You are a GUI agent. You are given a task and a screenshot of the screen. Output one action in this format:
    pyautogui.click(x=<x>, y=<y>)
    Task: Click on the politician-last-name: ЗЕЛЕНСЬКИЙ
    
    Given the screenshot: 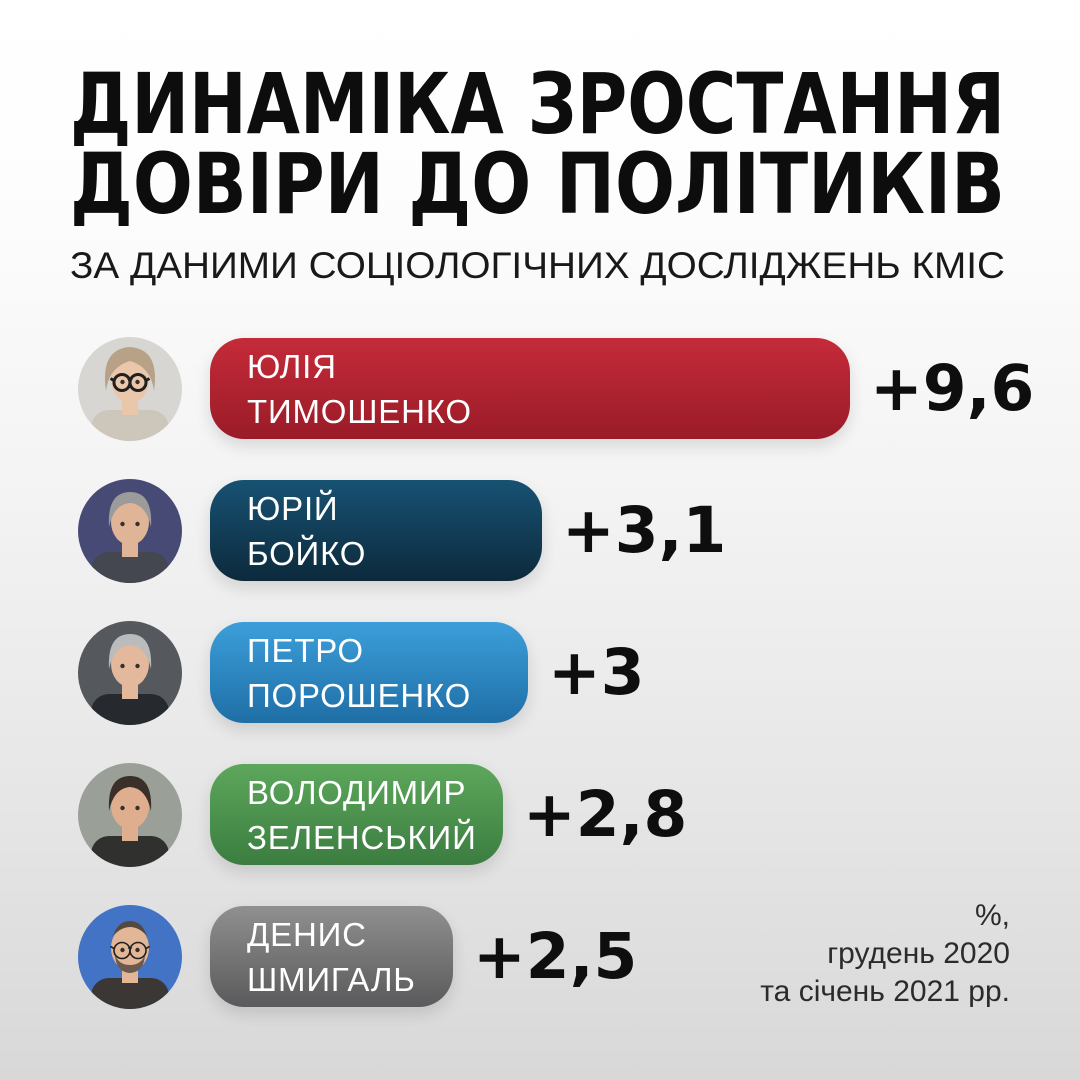 What is the action you would take?
    pyautogui.click(x=362, y=837)
    